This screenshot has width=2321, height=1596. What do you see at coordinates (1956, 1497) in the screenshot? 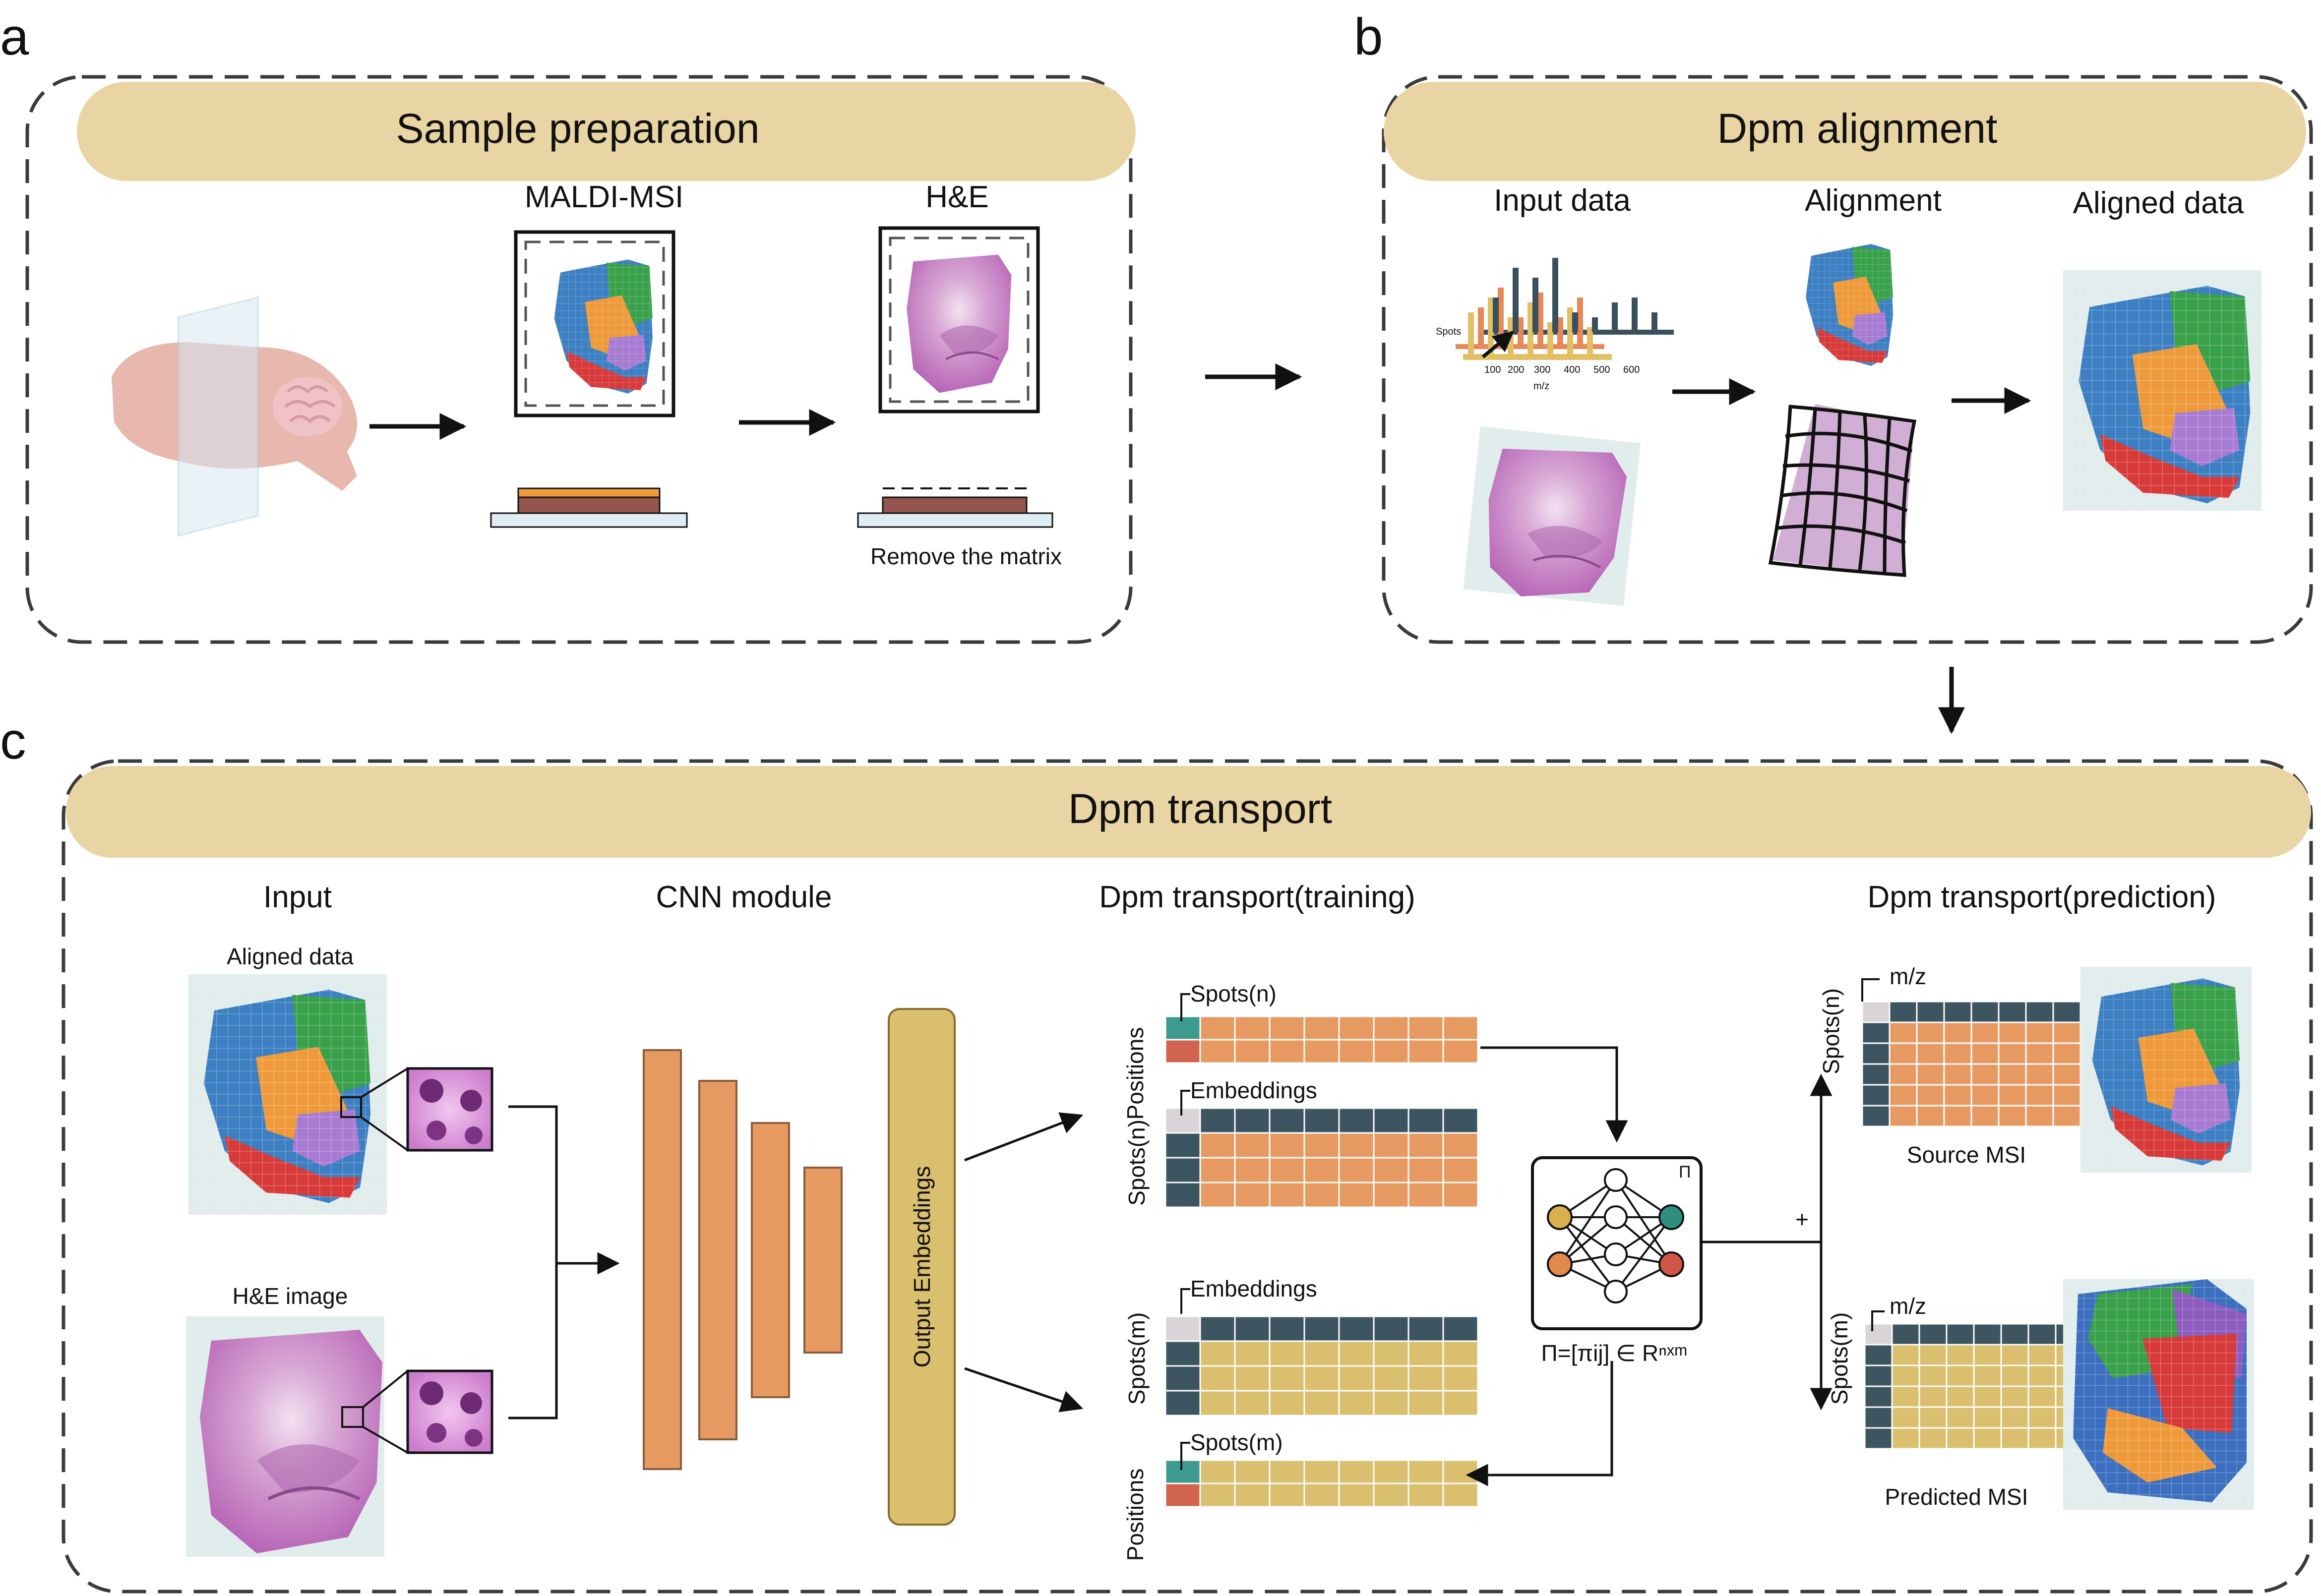
I see `predicted-msi-label: Predicted MSI` at bounding box center [1956, 1497].